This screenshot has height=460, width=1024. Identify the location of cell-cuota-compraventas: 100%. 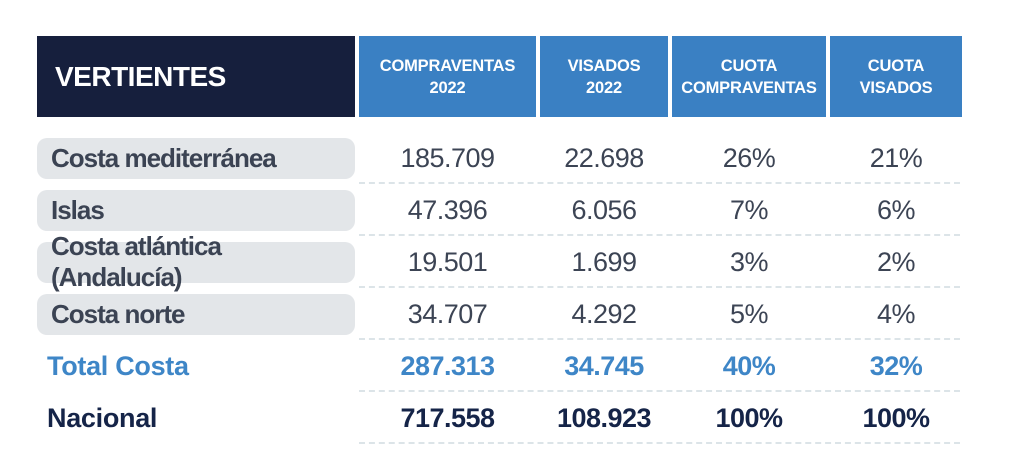
(749, 417).